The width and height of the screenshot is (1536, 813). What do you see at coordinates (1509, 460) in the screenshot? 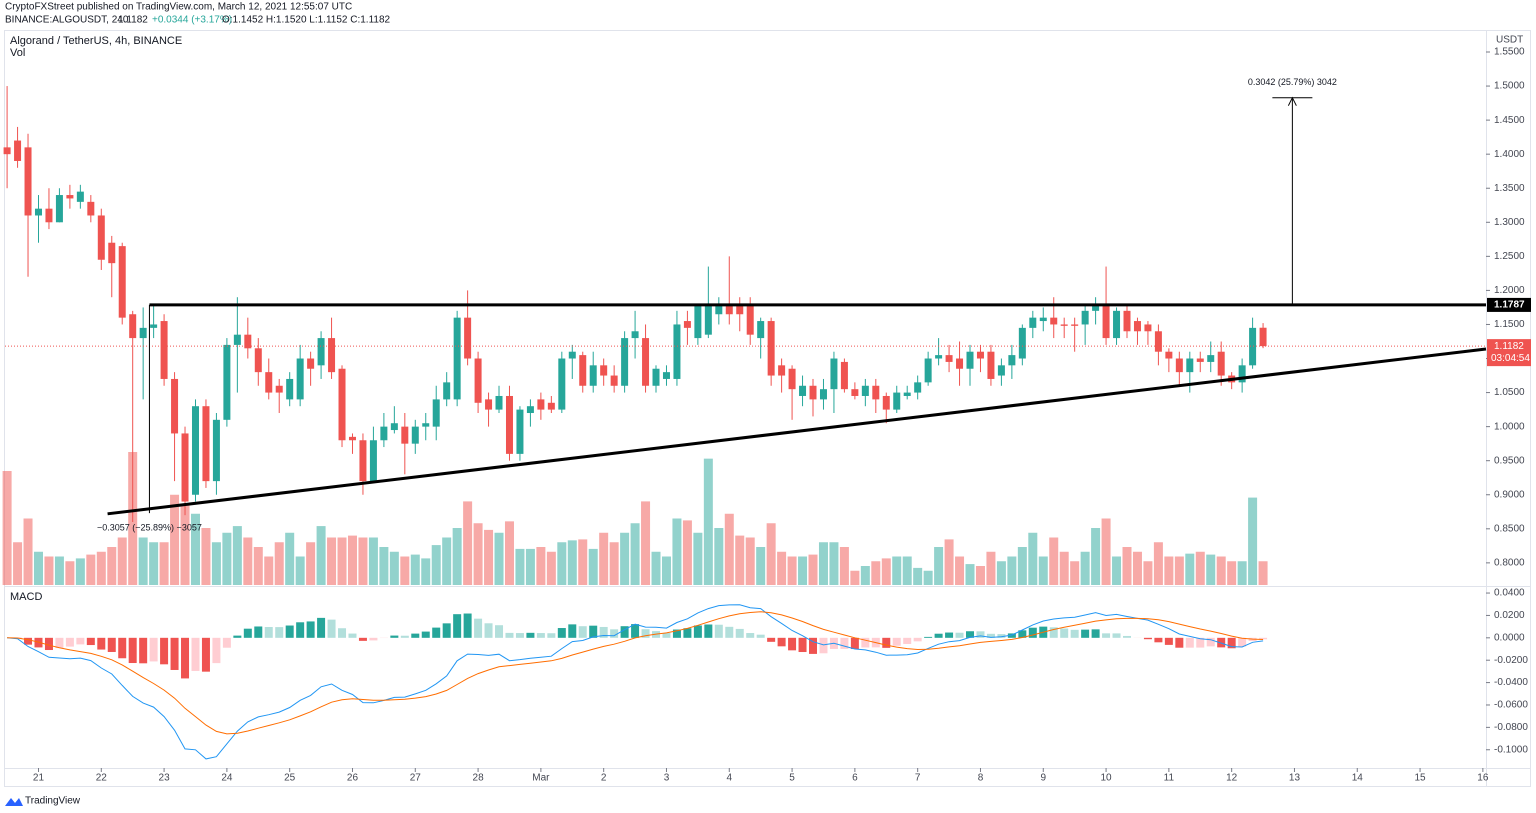
I see `y-tick-label: 0.9500` at bounding box center [1509, 460].